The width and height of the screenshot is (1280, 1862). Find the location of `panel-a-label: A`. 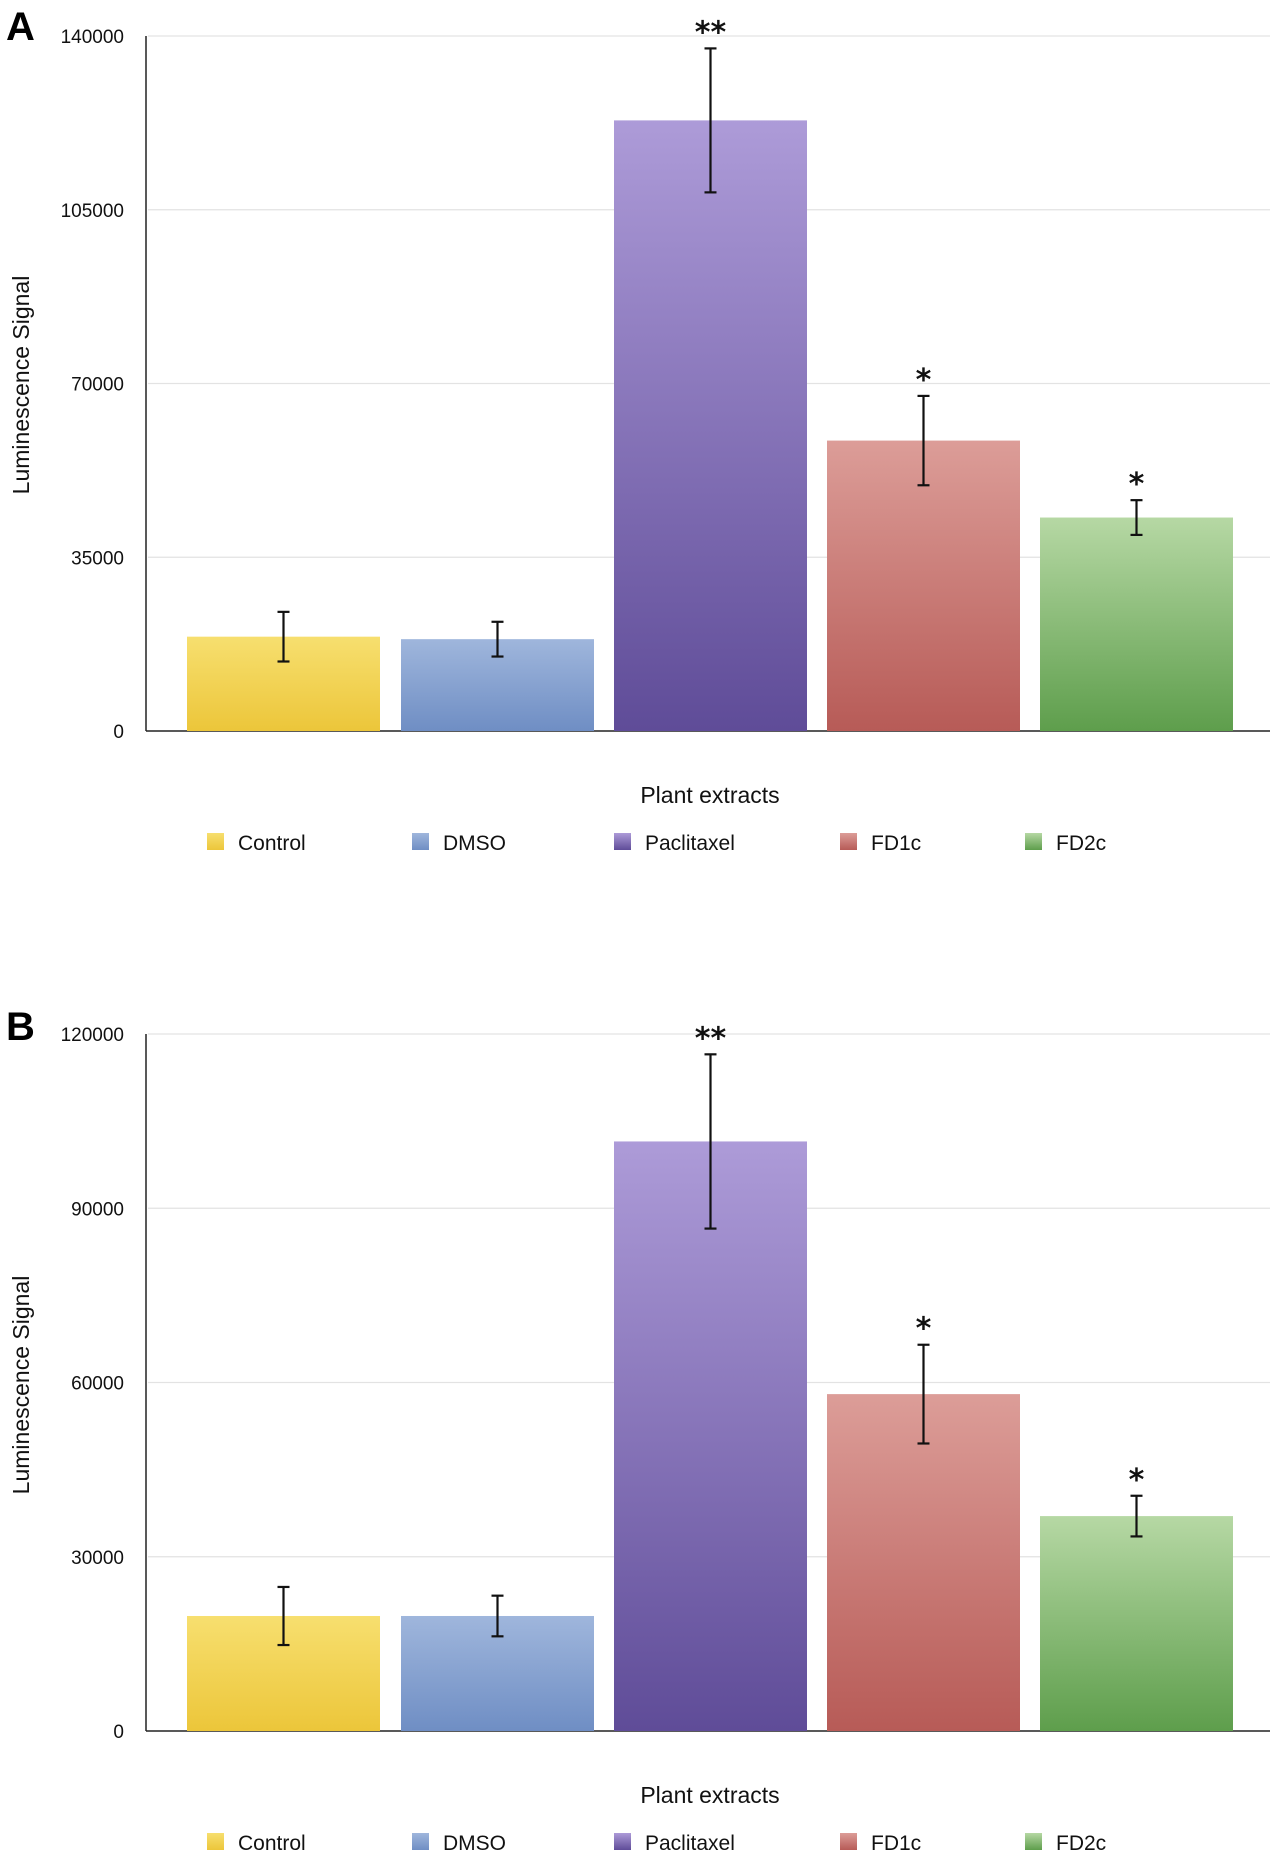

panel-a-label: A is located at coordinates (20, 27).